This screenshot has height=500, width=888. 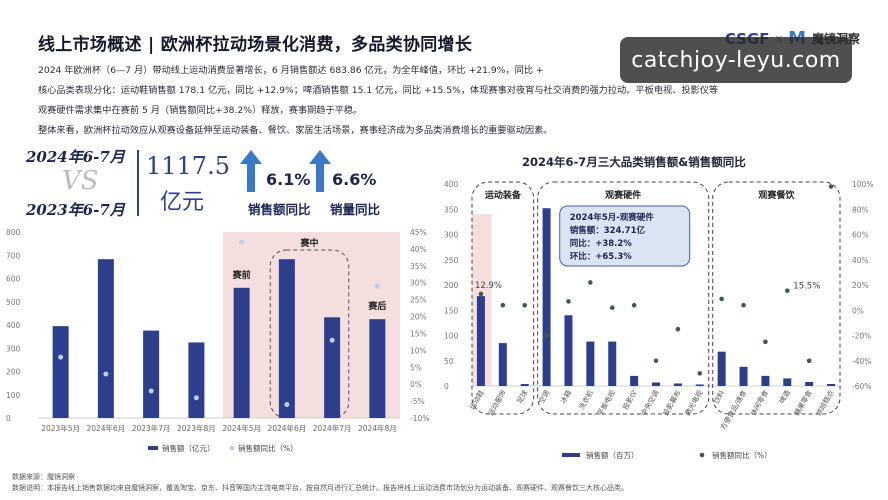 What do you see at coordinates (634, 162) in the screenshot?
I see `category-chart-title: 2024年6-7月三大品类销售额&销售额同比` at bounding box center [634, 162].